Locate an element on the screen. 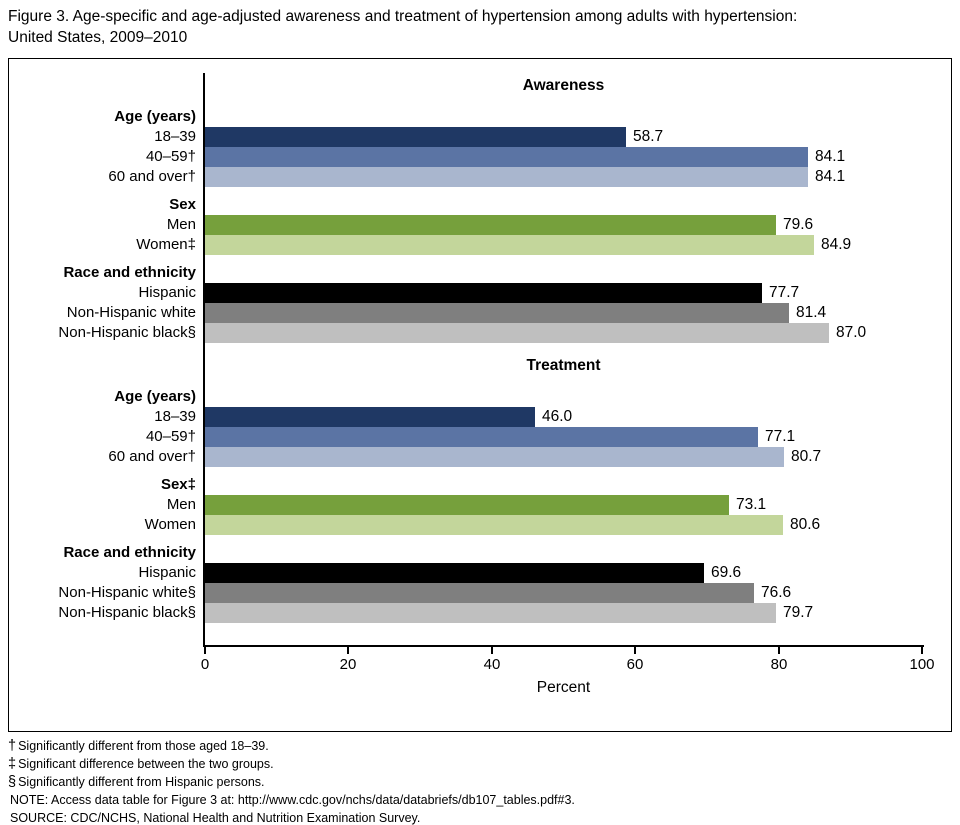  bar-label: Hispanic is located at coordinates (167, 292).